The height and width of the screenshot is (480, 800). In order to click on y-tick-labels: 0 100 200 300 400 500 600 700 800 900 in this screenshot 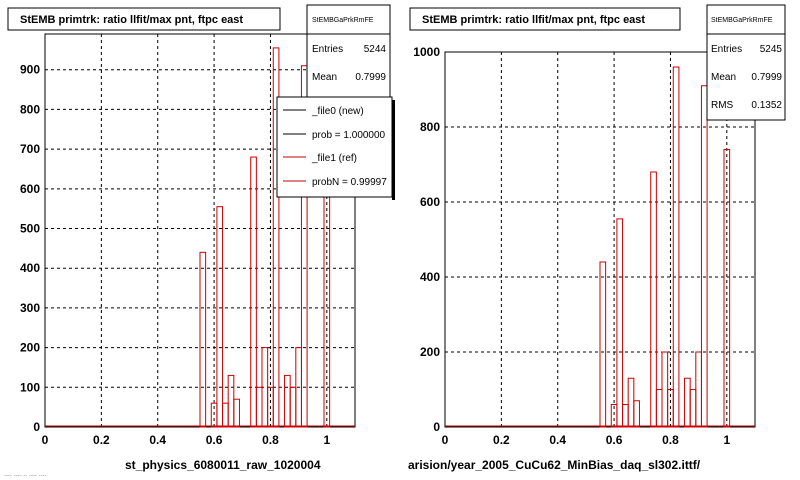, I will do `click(30, 248)`.